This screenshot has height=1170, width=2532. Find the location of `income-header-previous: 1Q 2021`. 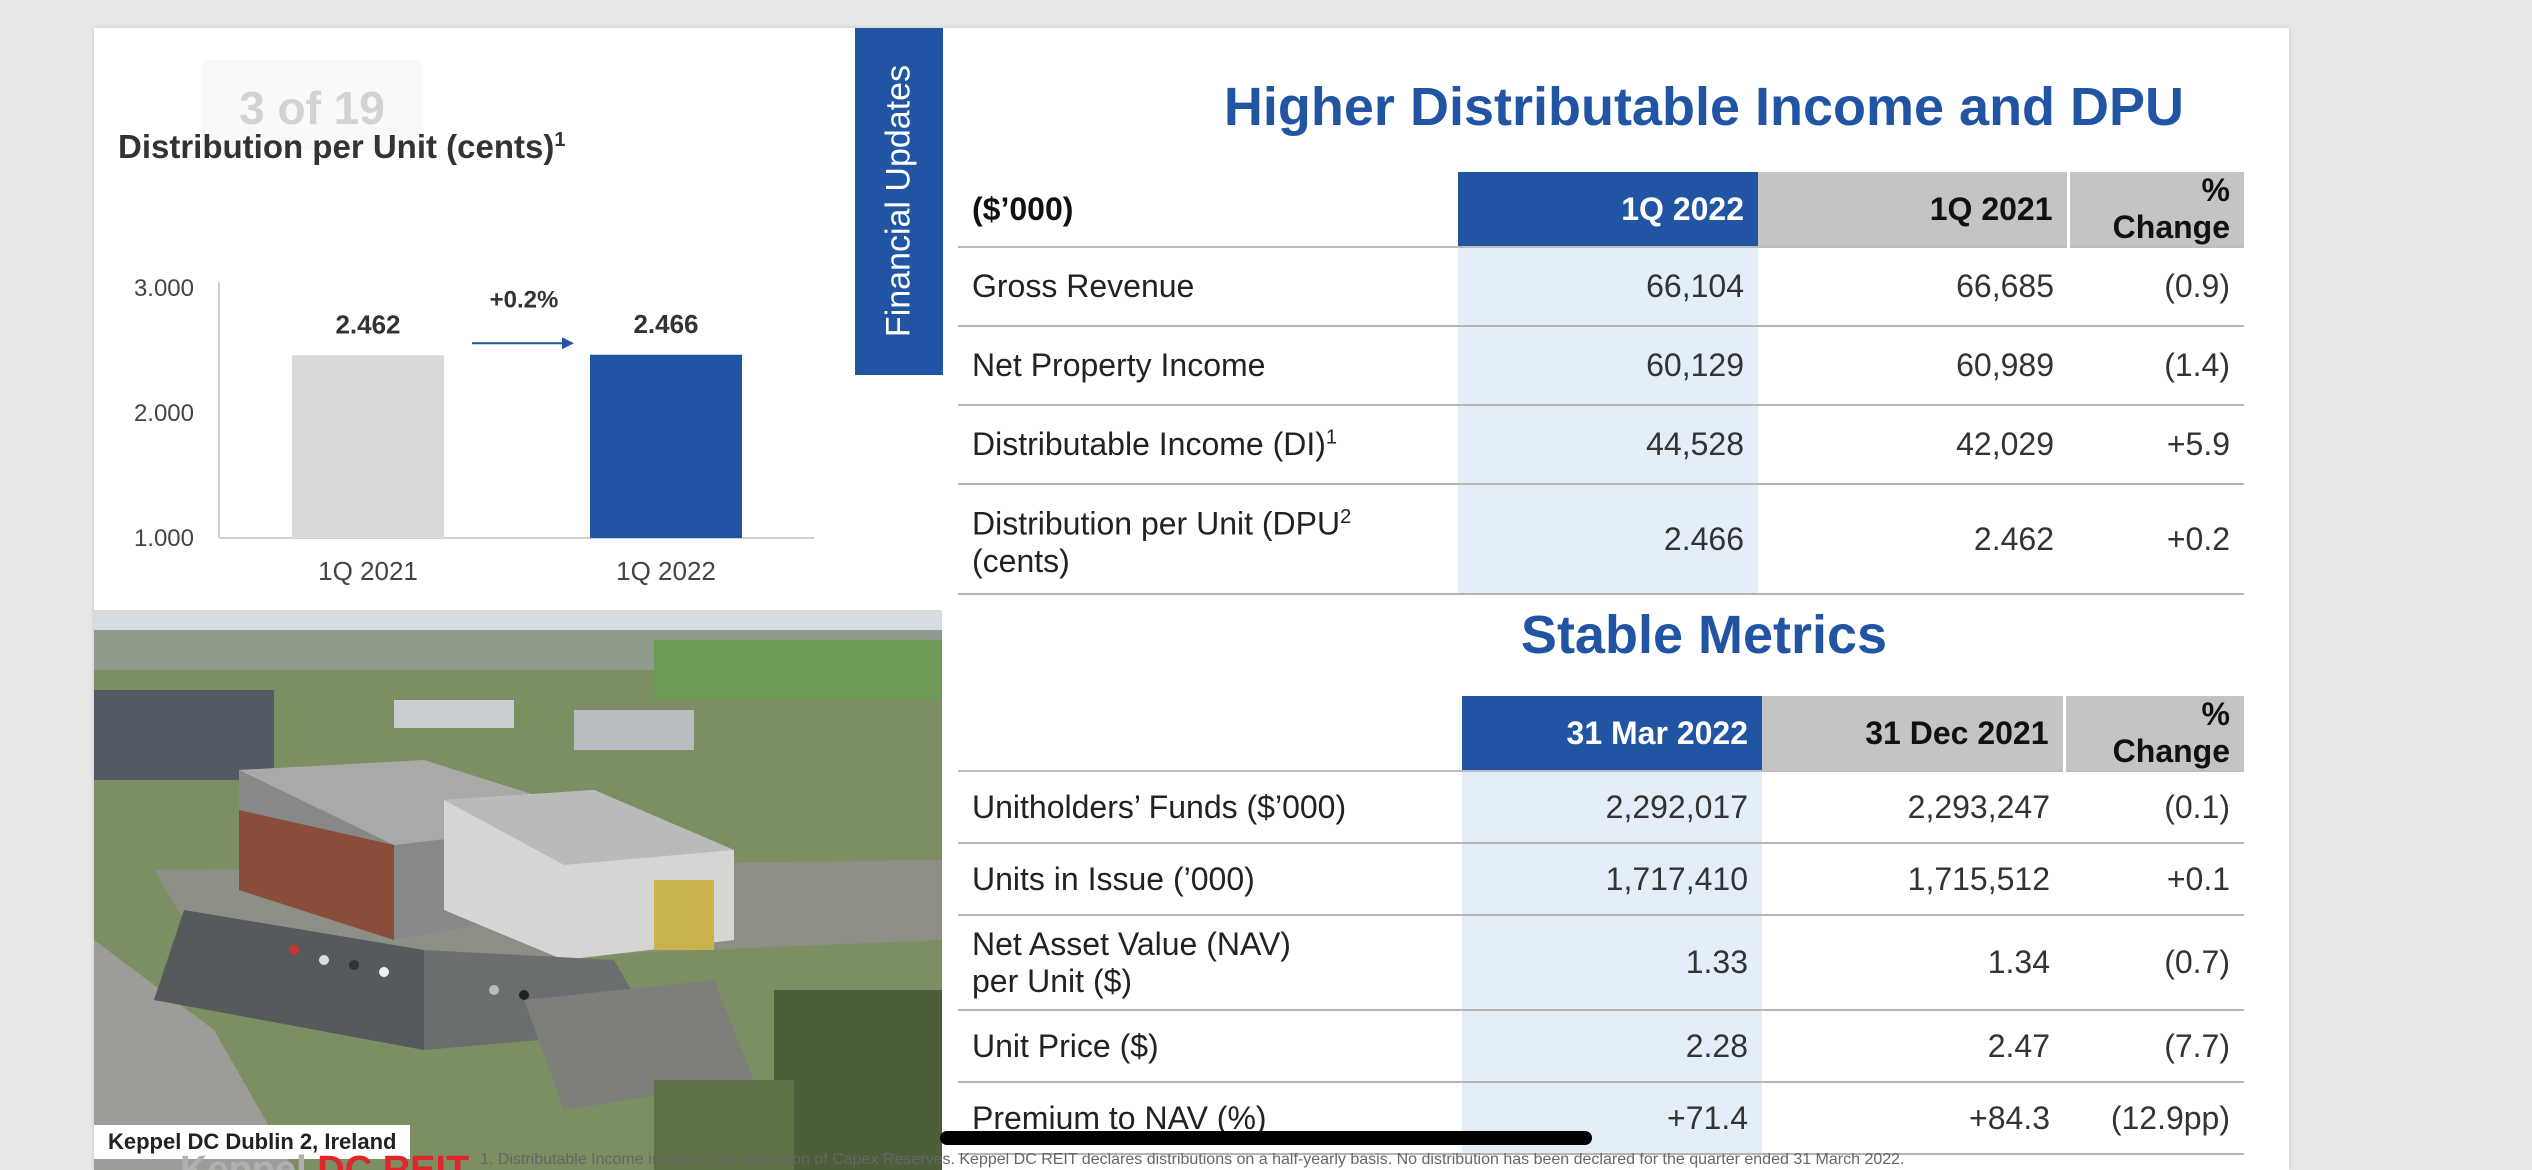

income-header-previous: 1Q 2021 is located at coordinates (1914, 210).